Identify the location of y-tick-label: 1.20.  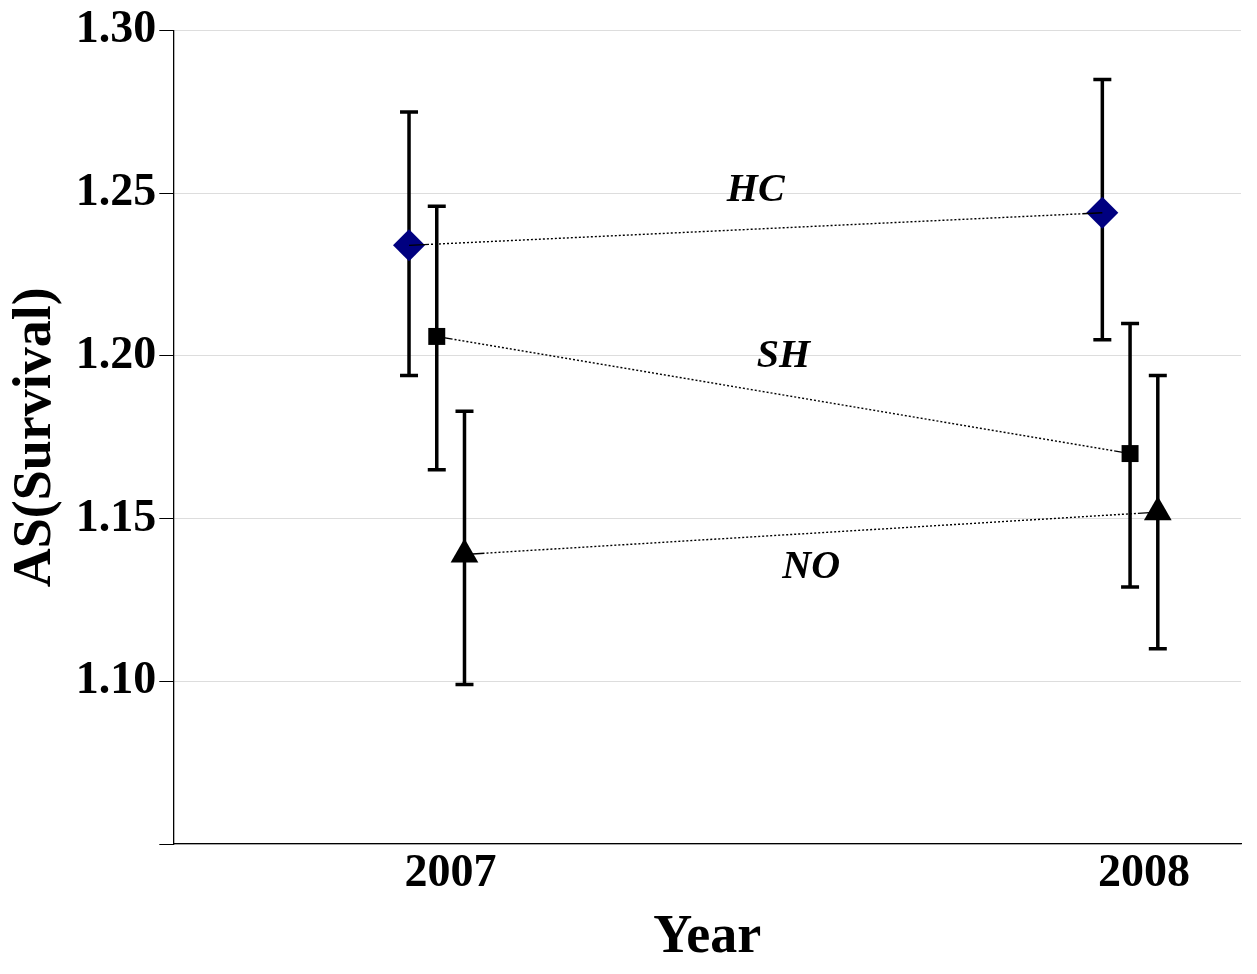
(116, 352).